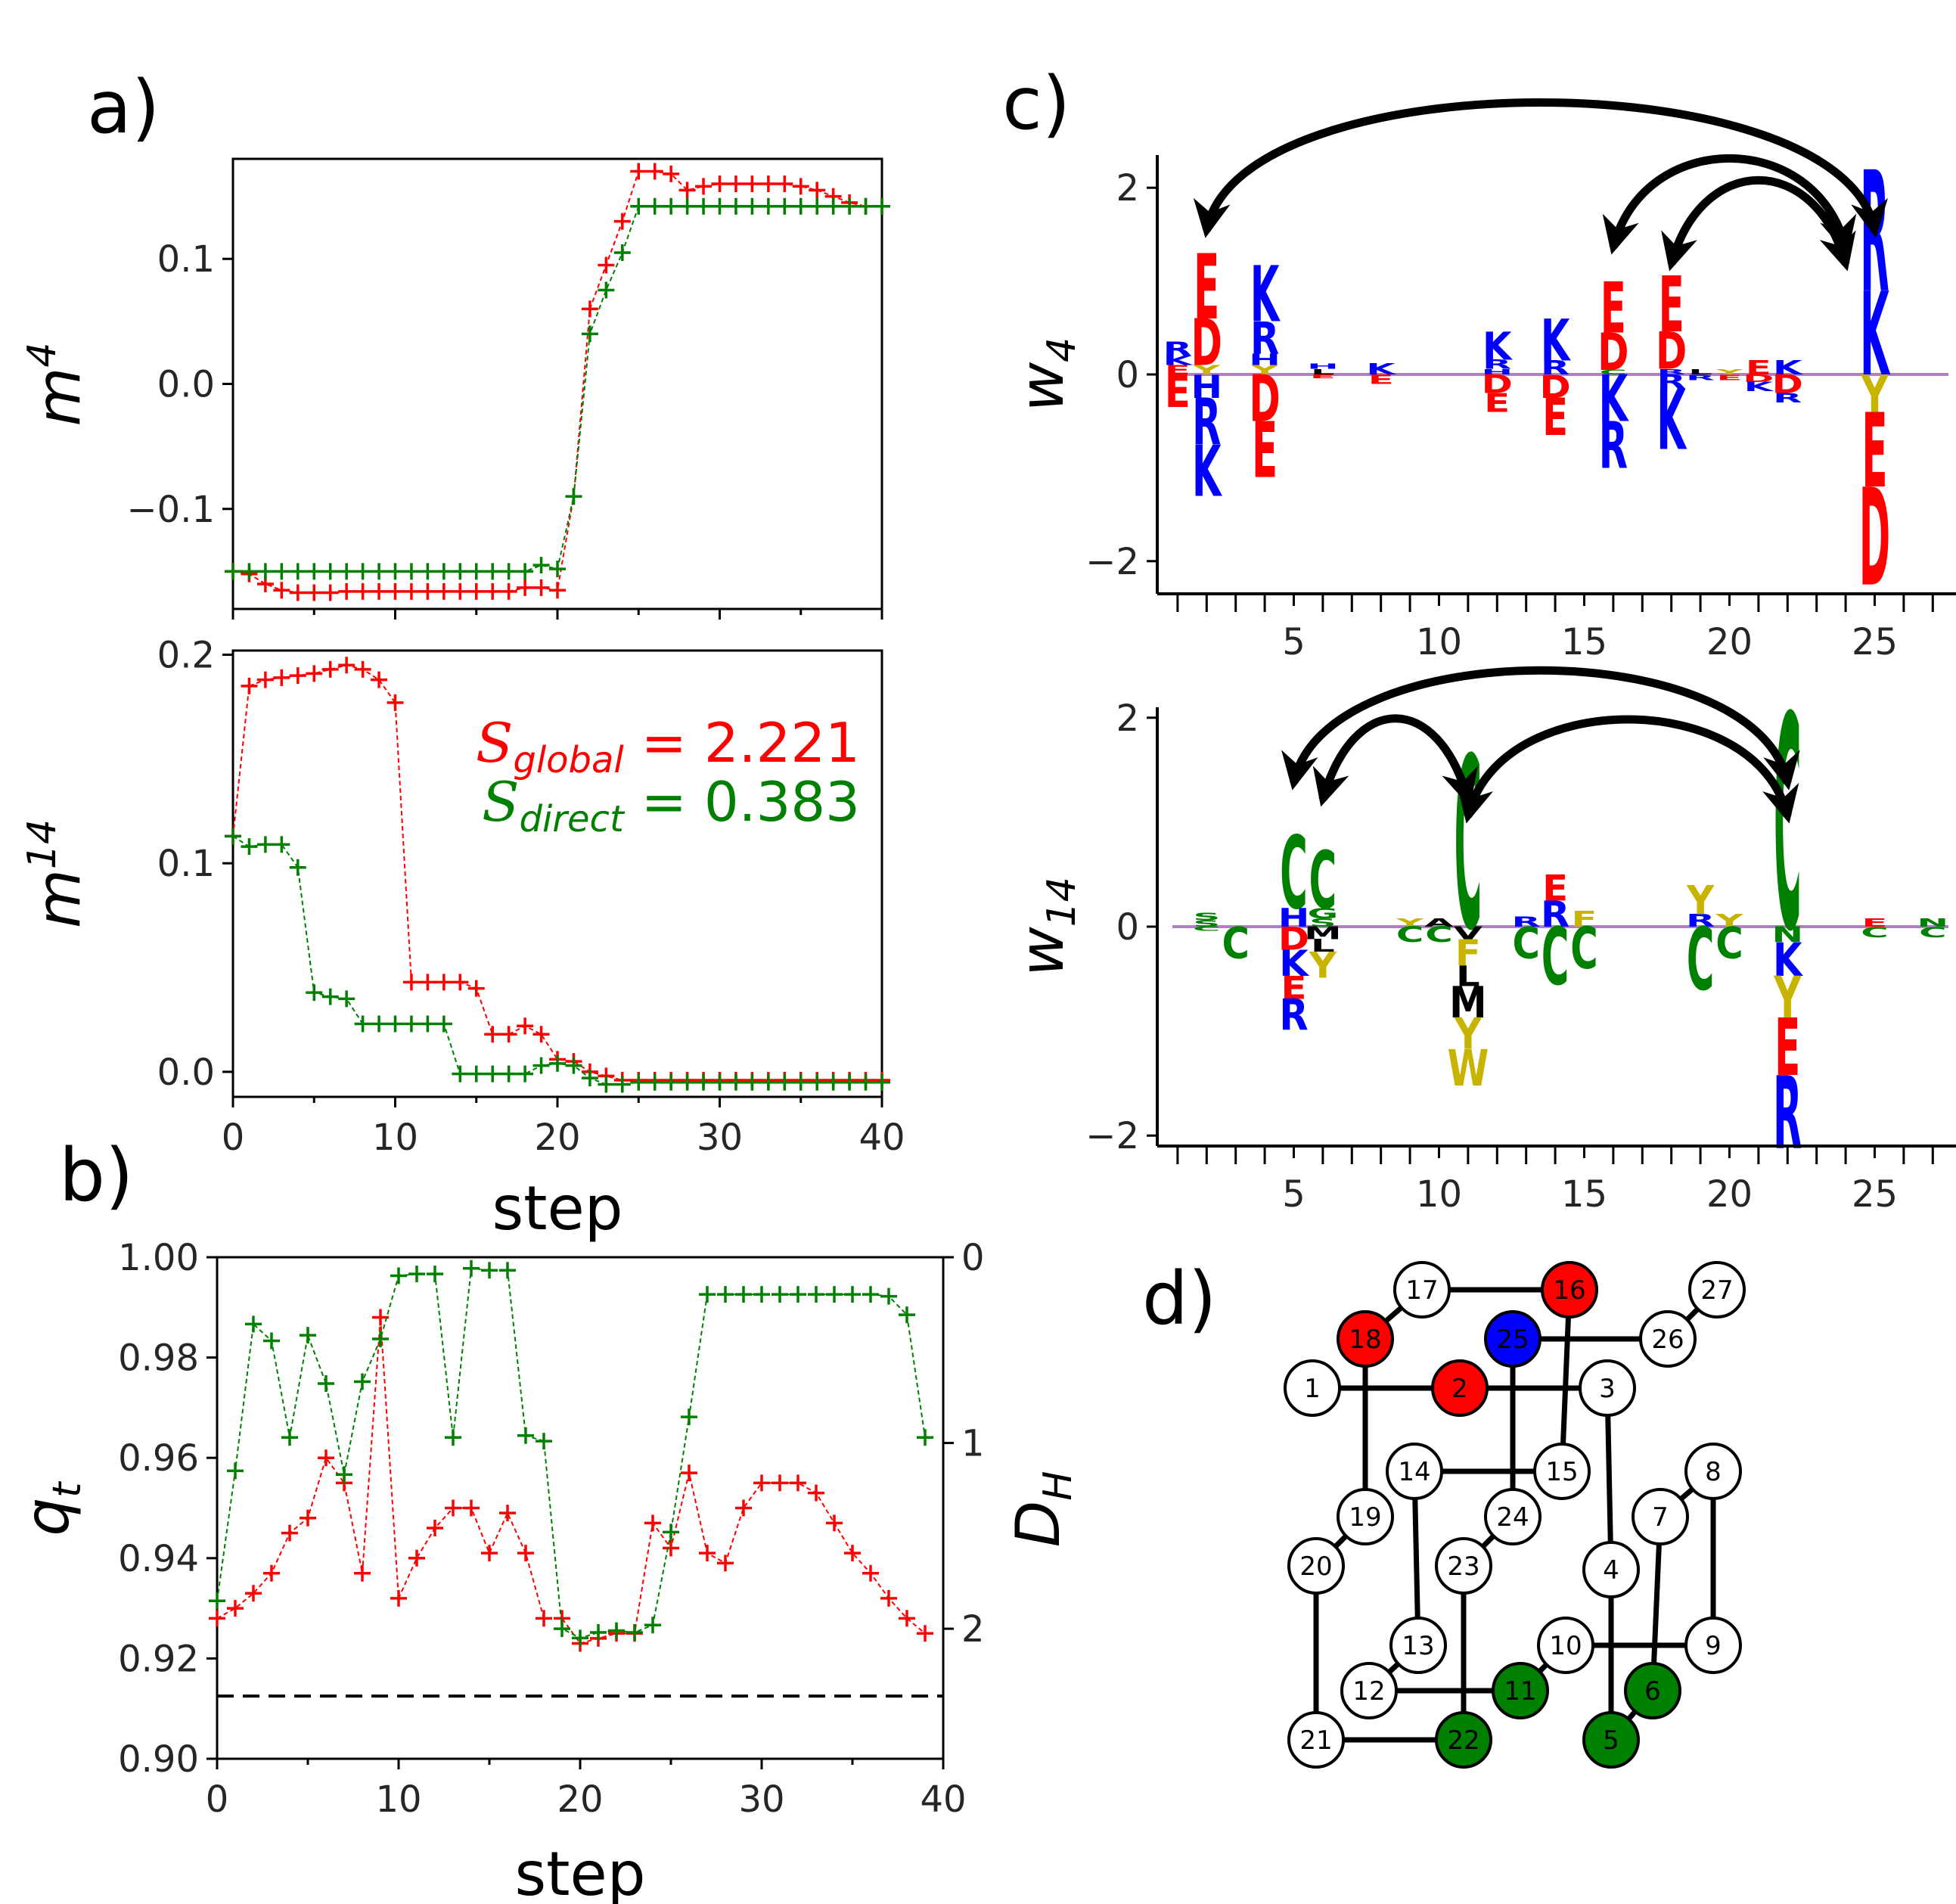 Image resolution: width=1956 pixels, height=1904 pixels. What do you see at coordinates (51, 1508) in the screenshot?
I see `y-axis-label: qt` at bounding box center [51, 1508].